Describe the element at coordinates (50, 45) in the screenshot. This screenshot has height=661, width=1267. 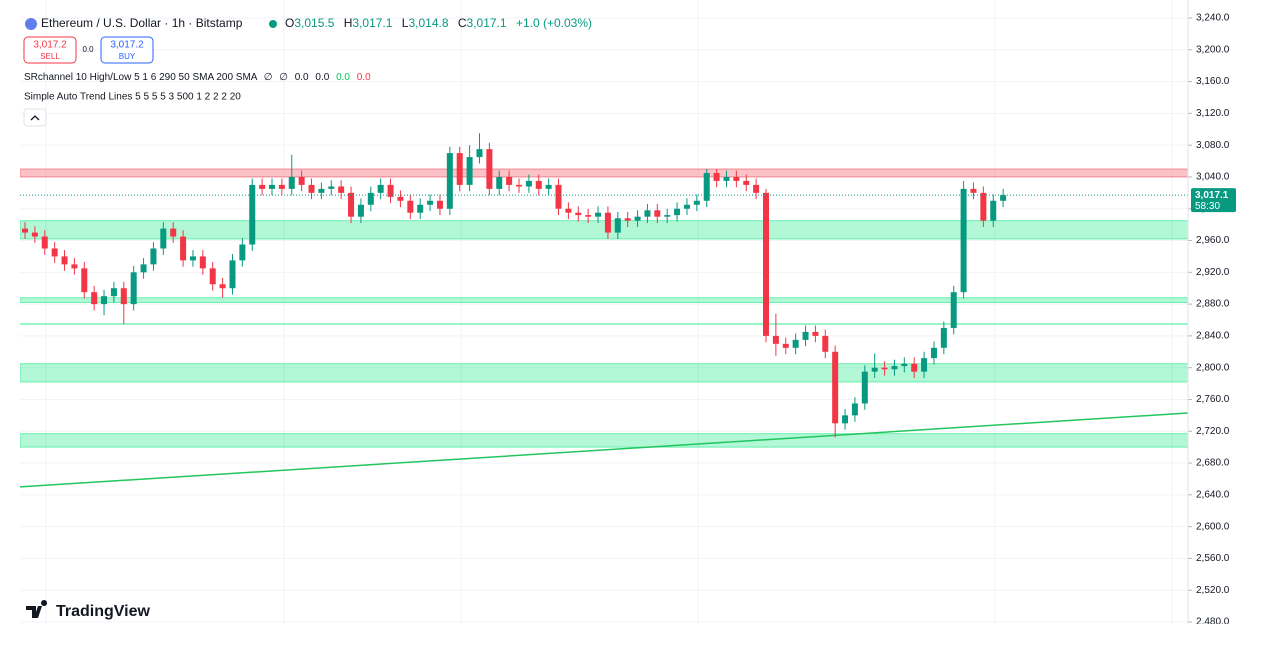
I see `sell-price: 3,017.2` at that location.